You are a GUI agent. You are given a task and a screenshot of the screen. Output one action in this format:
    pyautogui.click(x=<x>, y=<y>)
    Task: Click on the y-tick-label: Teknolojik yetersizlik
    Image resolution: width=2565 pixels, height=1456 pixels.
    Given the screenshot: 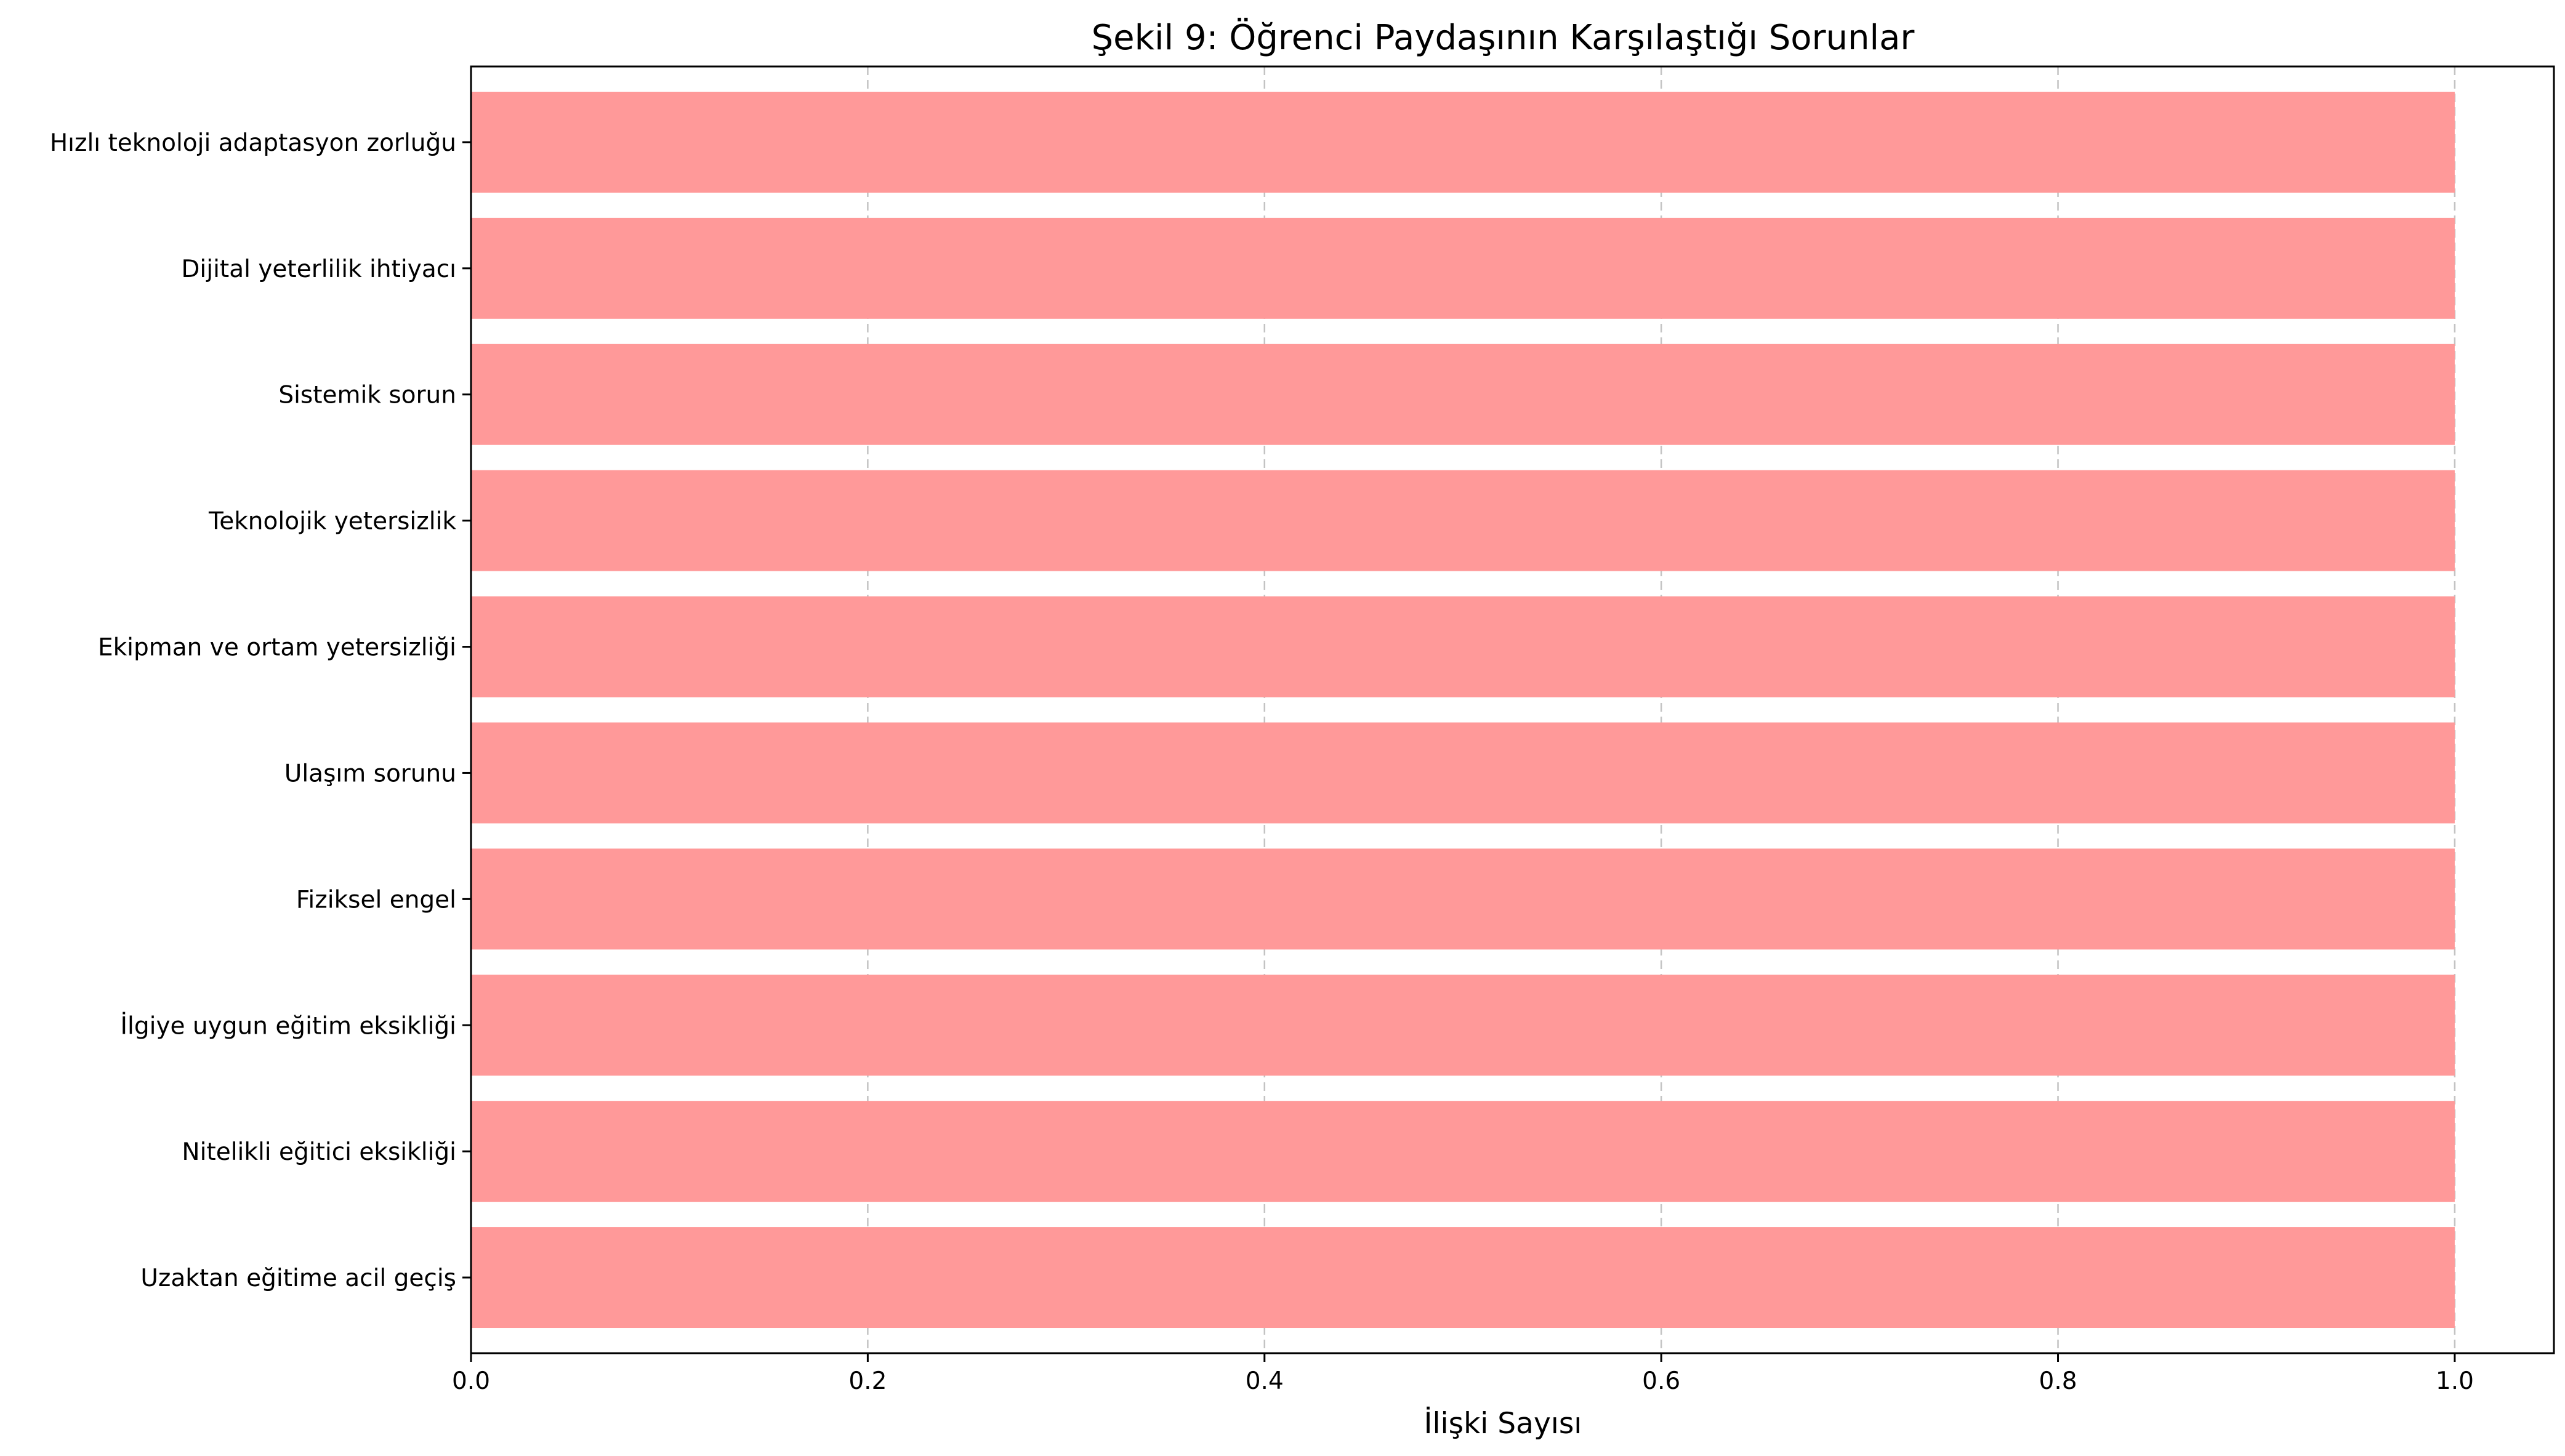 What is the action you would take?
    pyautogui.click(x=332, y=522)
    